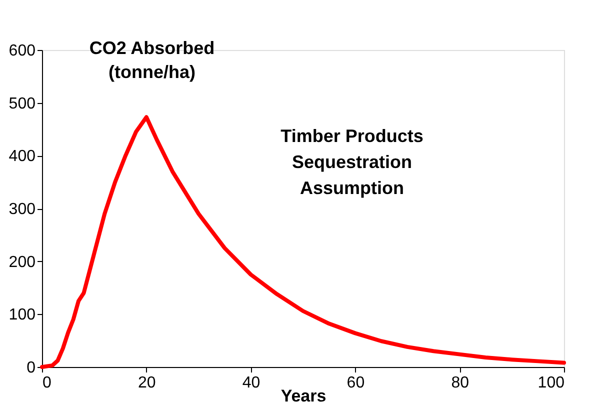 Image resolution: width=597 pixels, height=409 pixels. Describe the element at coordinates (352, 162) in the screenshot. I see `annotation: Timber Products Sequestration Assumption` at that location.